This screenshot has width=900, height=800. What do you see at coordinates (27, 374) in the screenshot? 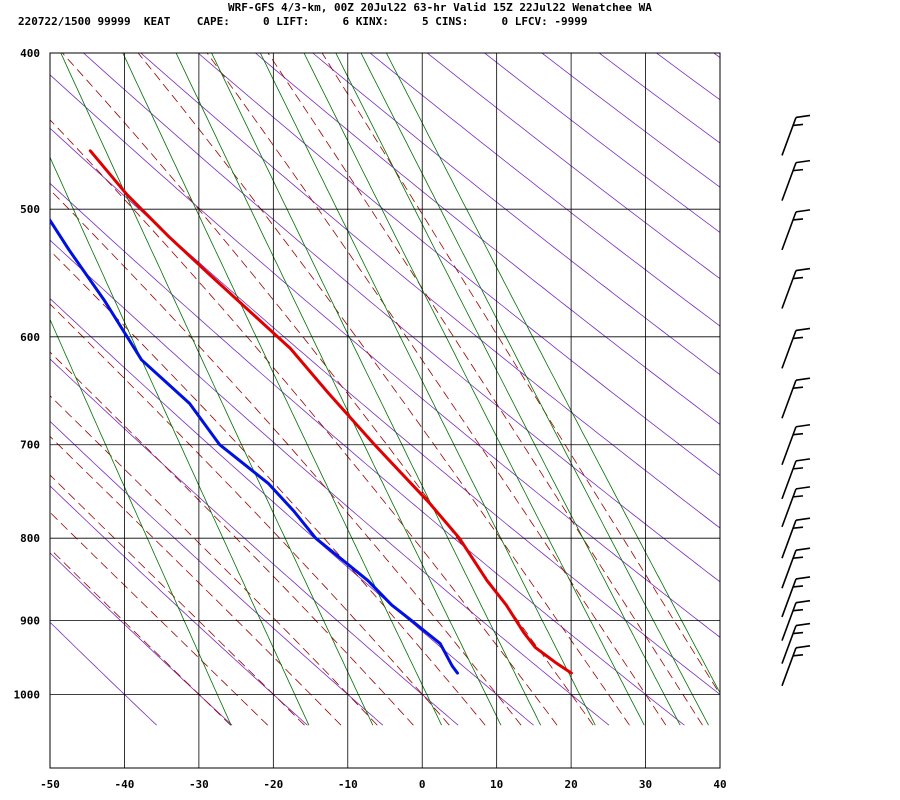
I see `pressure-axis: 400 500 600 700 800 900 1000` at bounding box center [27, 374].